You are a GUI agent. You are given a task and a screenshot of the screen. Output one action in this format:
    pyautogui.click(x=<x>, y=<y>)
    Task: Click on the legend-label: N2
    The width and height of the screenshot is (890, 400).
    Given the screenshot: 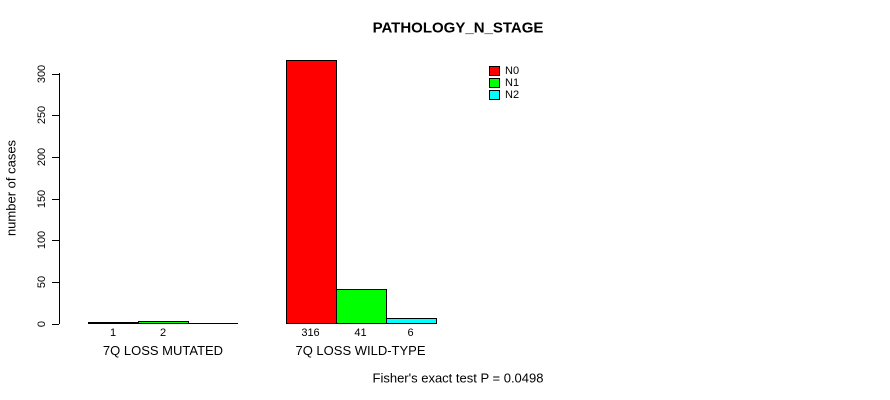 What is the action you would take?
    pyautogui.click(x=512, y=95)
    